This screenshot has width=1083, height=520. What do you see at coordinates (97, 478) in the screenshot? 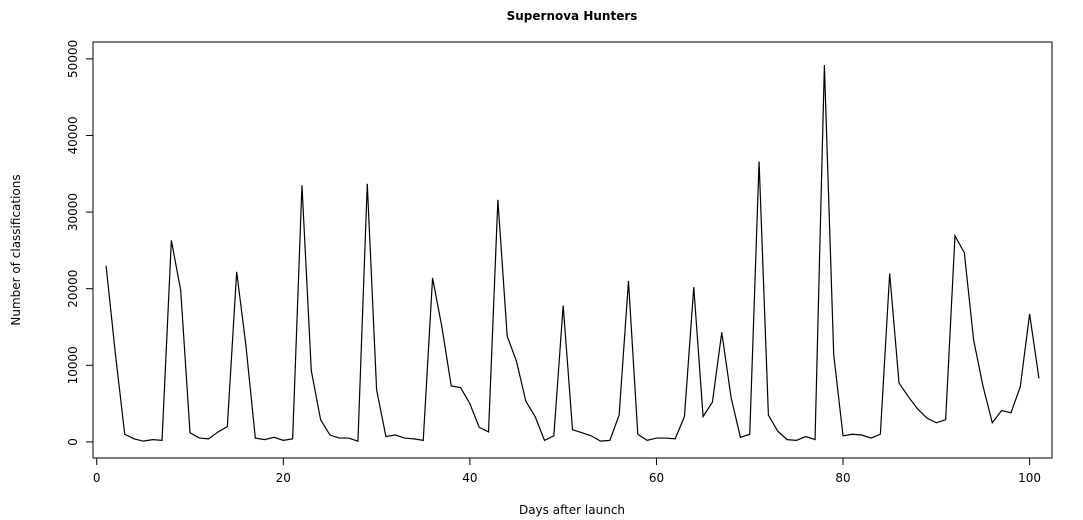
I see `x-tick-label: 0` at bounding box center [97, 478].